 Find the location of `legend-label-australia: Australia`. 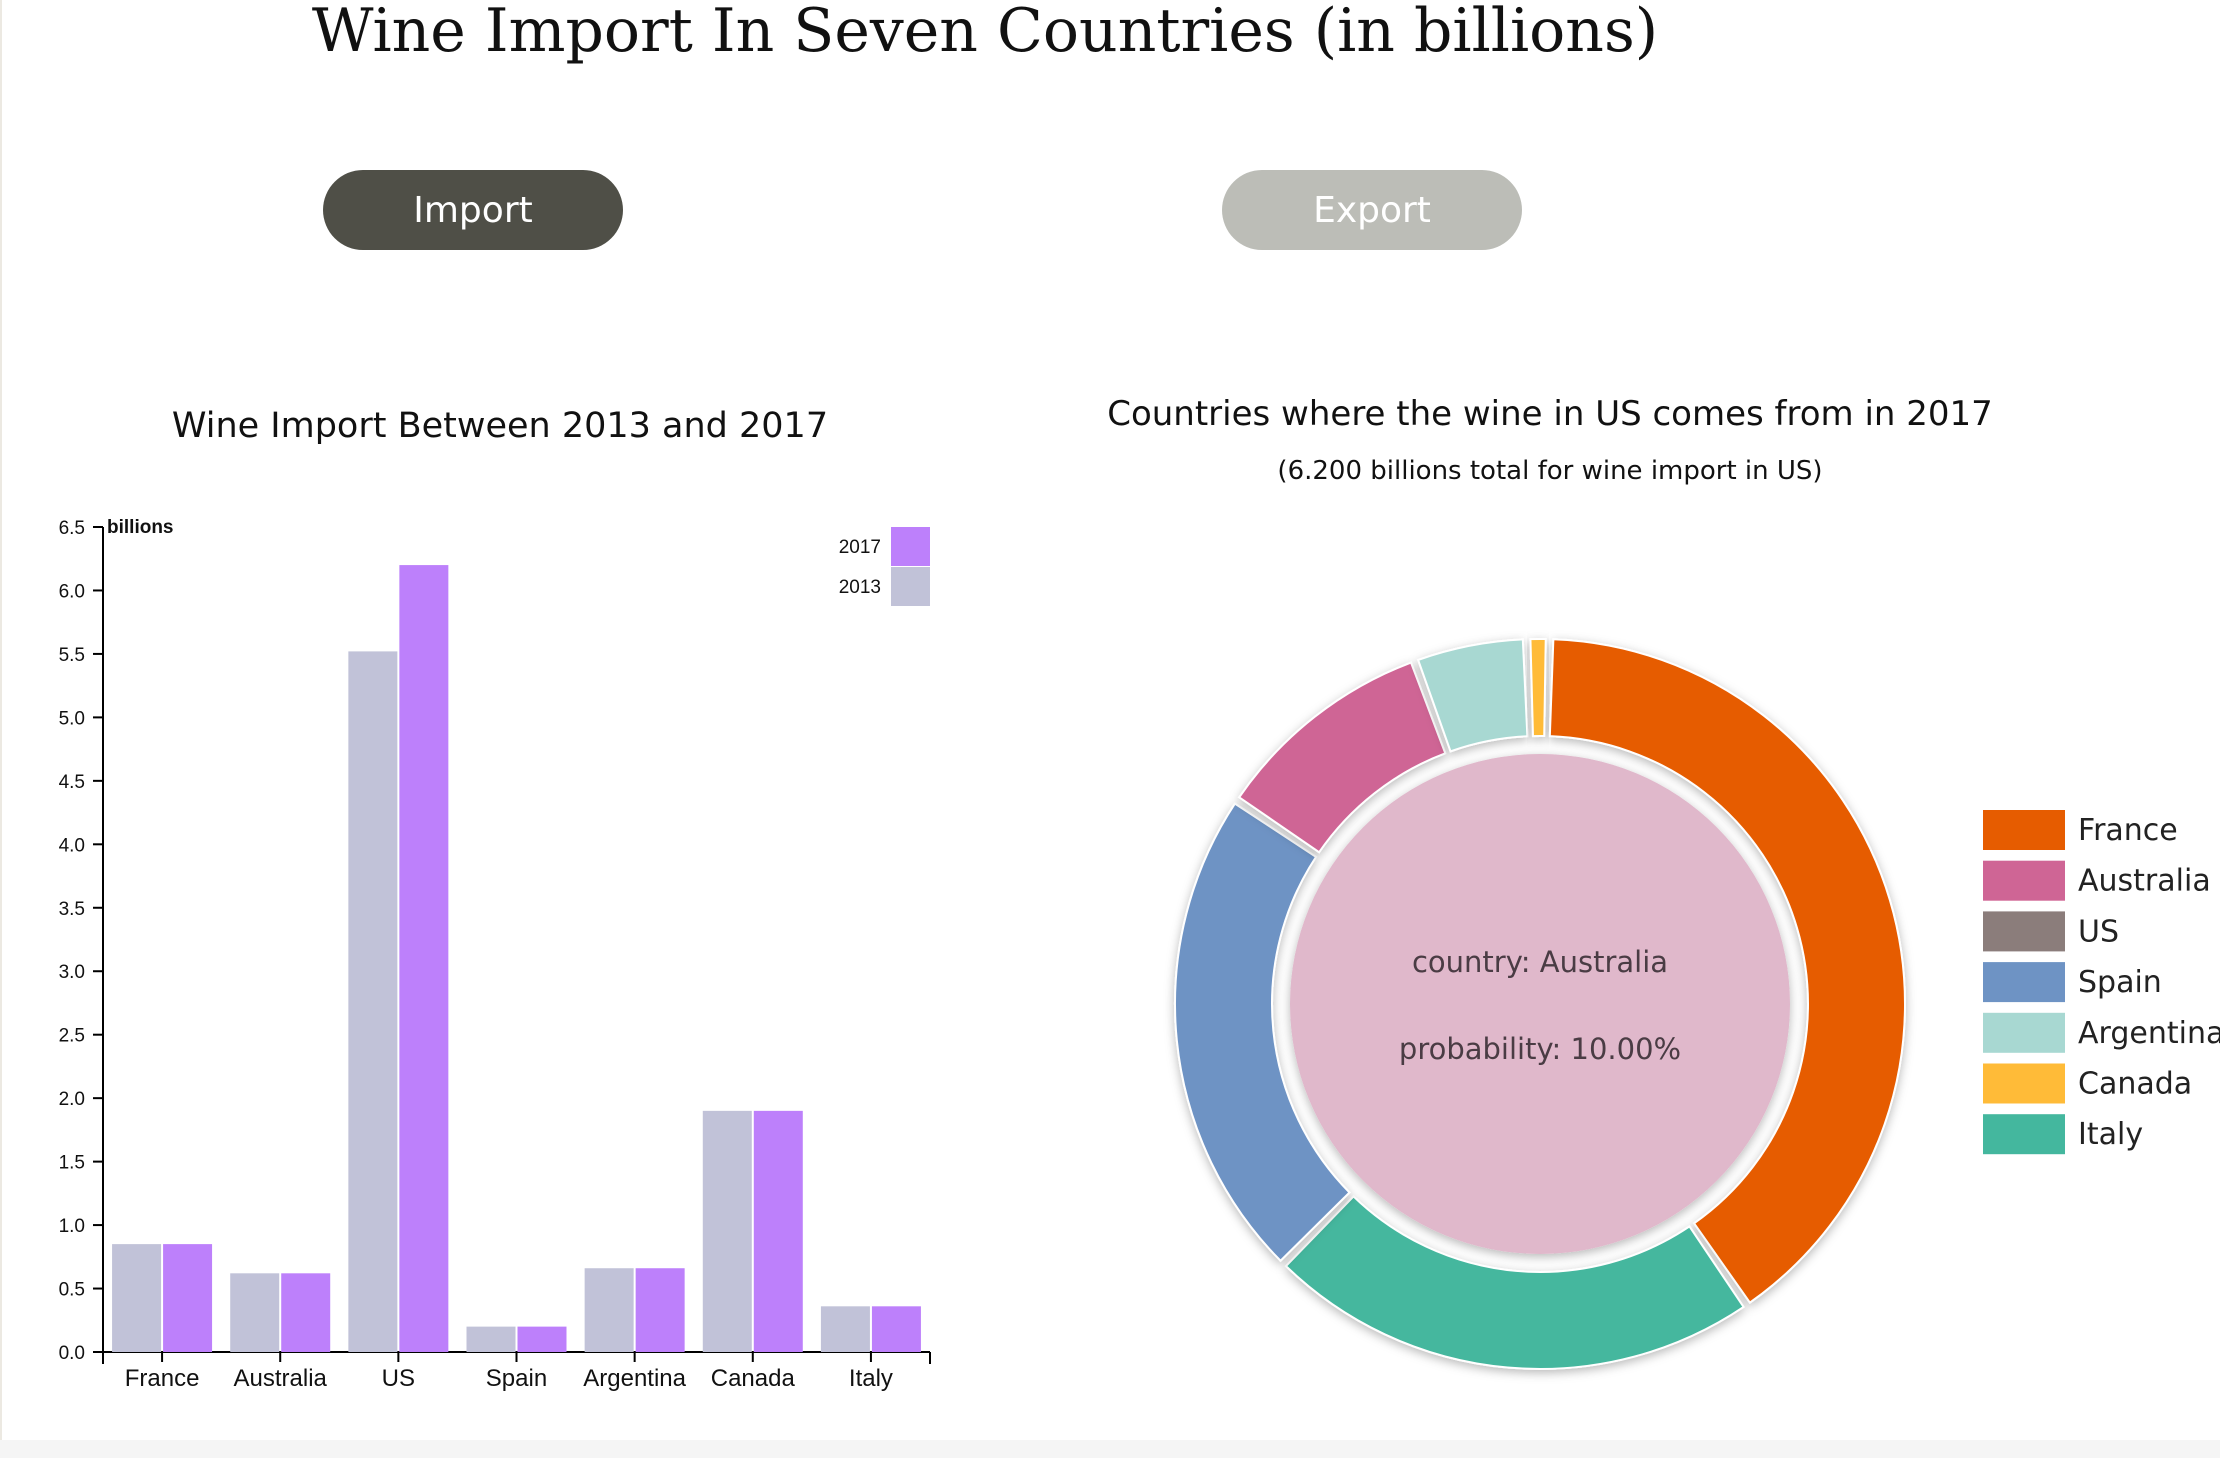

legend-label-australia: Australia is located at coordinates (2144, 881).